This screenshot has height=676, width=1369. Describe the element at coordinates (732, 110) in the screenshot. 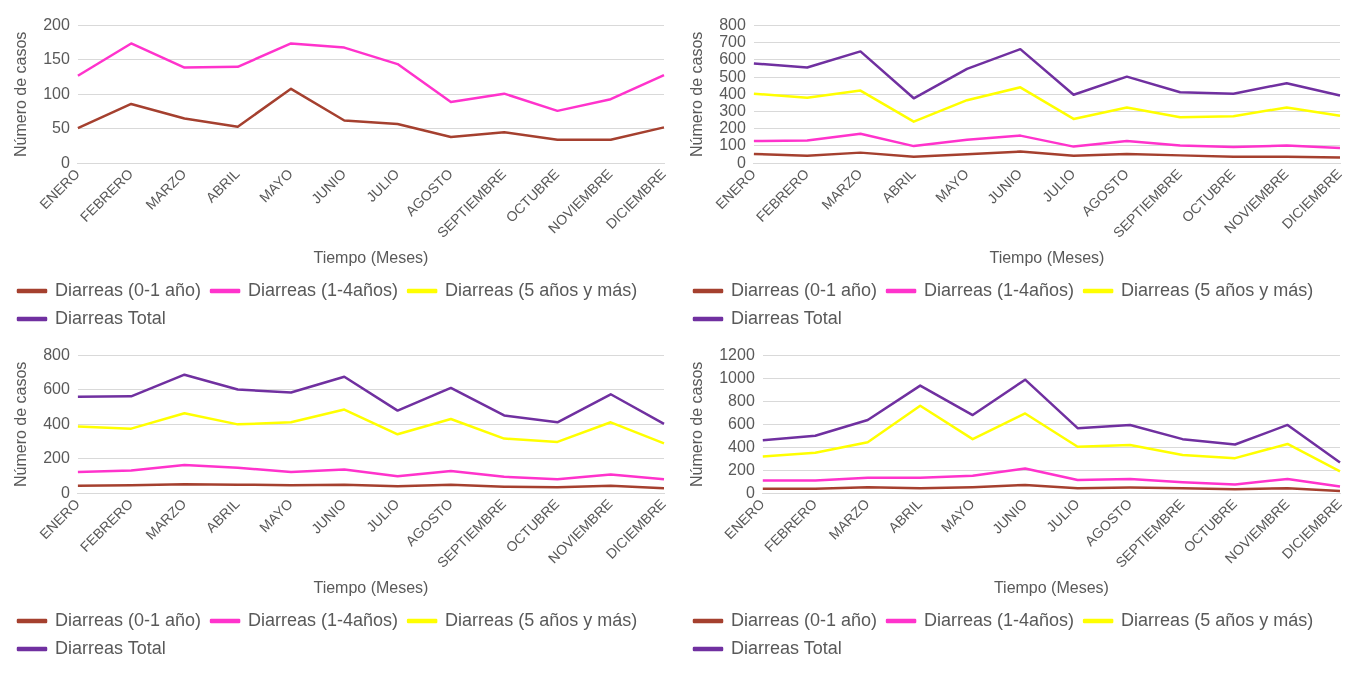

I see `y-tick-label: 300` at that location.